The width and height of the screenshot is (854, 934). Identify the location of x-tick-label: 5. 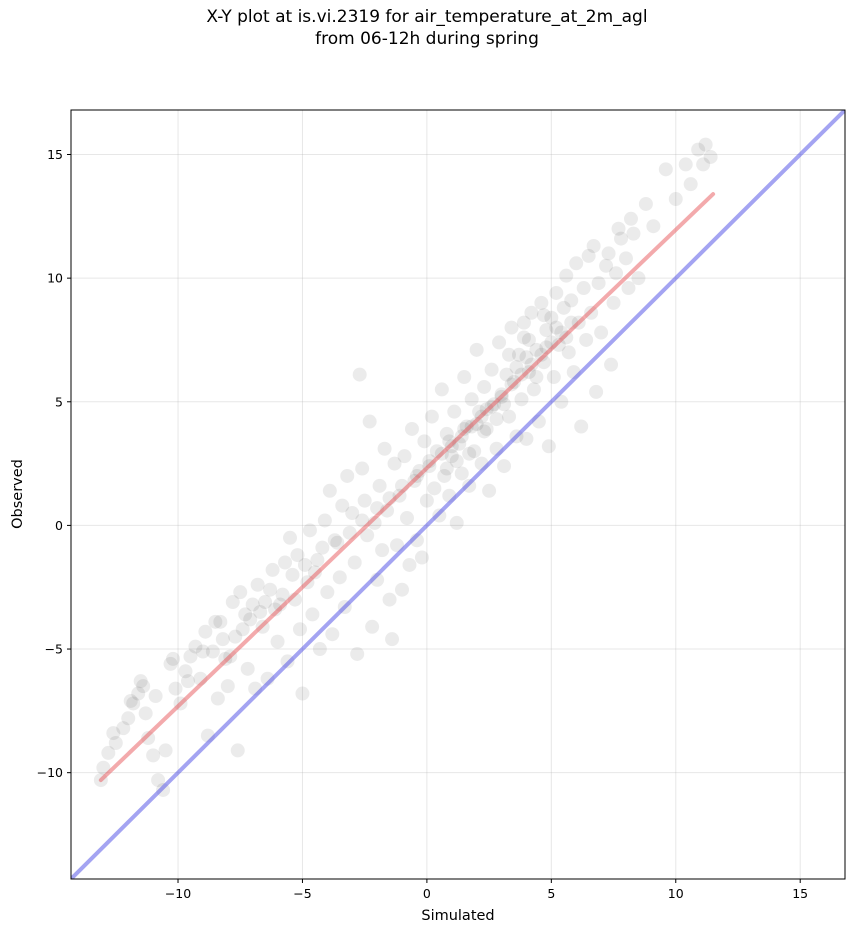
(551, 893).